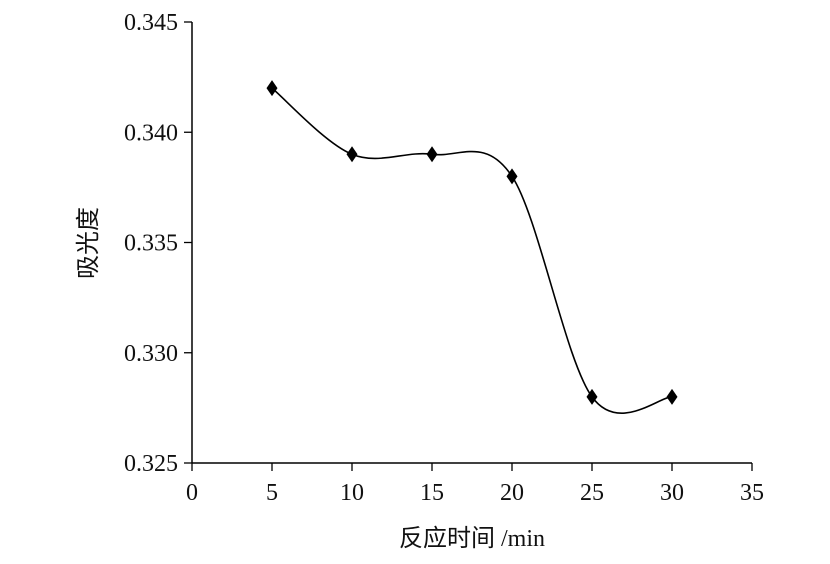 Image resolution: width=830 pixels, height=564 pixels. Describe the element at coordinates (151, 464) in the screenshot. I see `y-tick-label: 0.325` at that location.